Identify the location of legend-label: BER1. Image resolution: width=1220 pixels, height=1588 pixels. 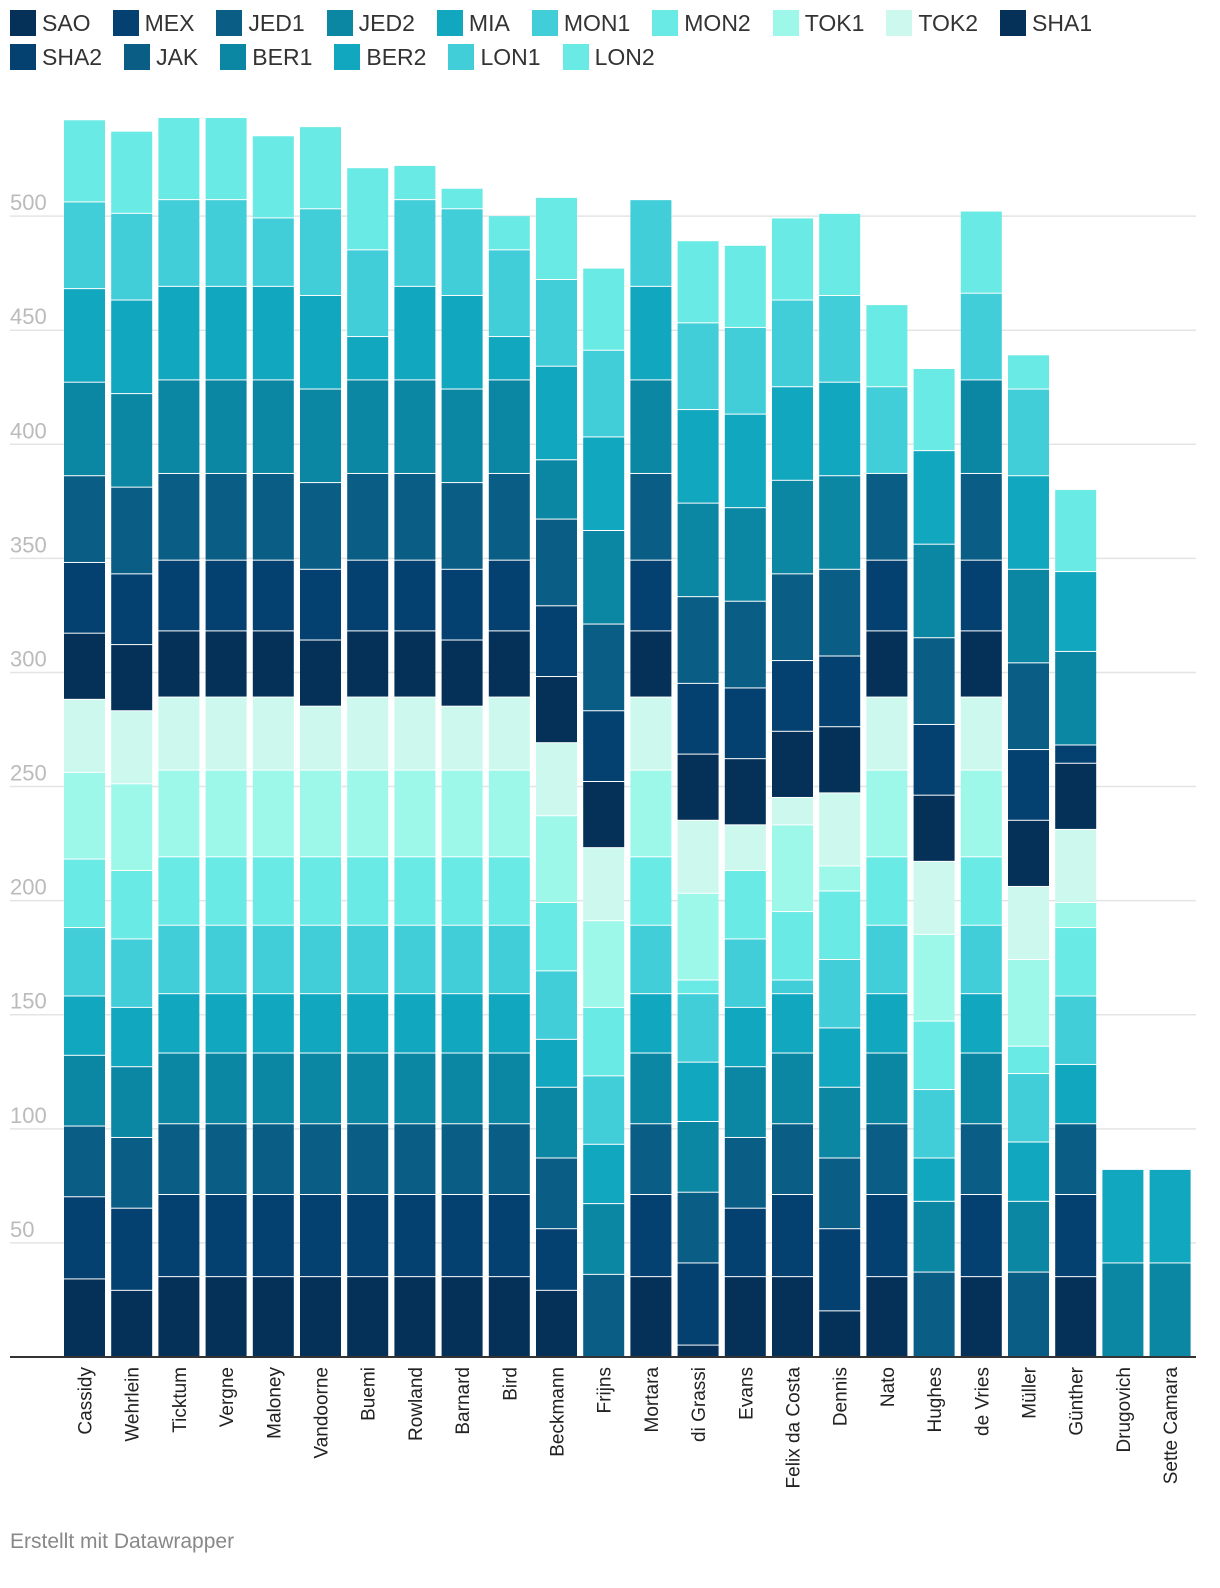
(282, 56).